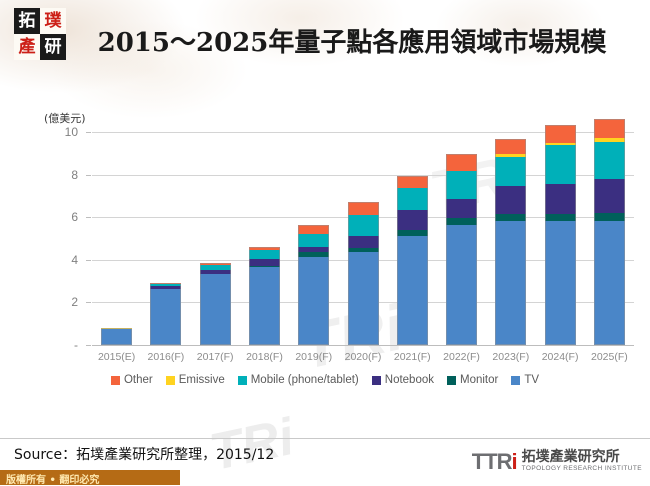  I want to click on x-axis-label: 2015(E), so click(116, 357).